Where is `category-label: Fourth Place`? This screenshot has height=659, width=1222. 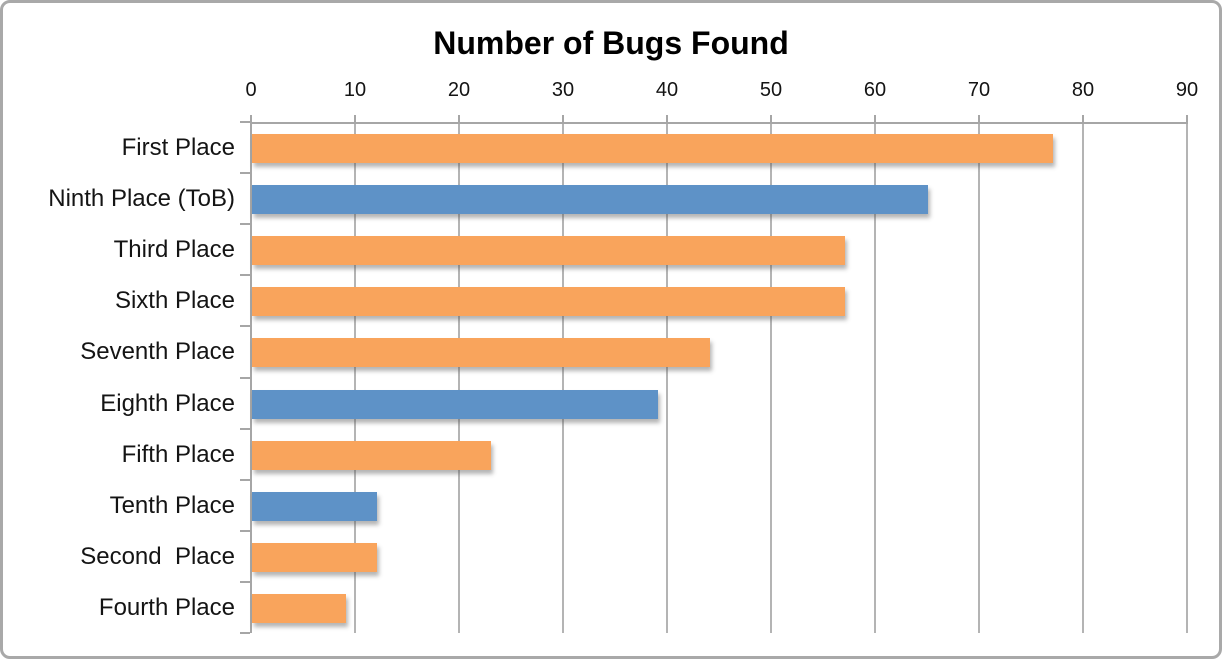 category-label: Fourth Place is located at coordinates (166, 607).